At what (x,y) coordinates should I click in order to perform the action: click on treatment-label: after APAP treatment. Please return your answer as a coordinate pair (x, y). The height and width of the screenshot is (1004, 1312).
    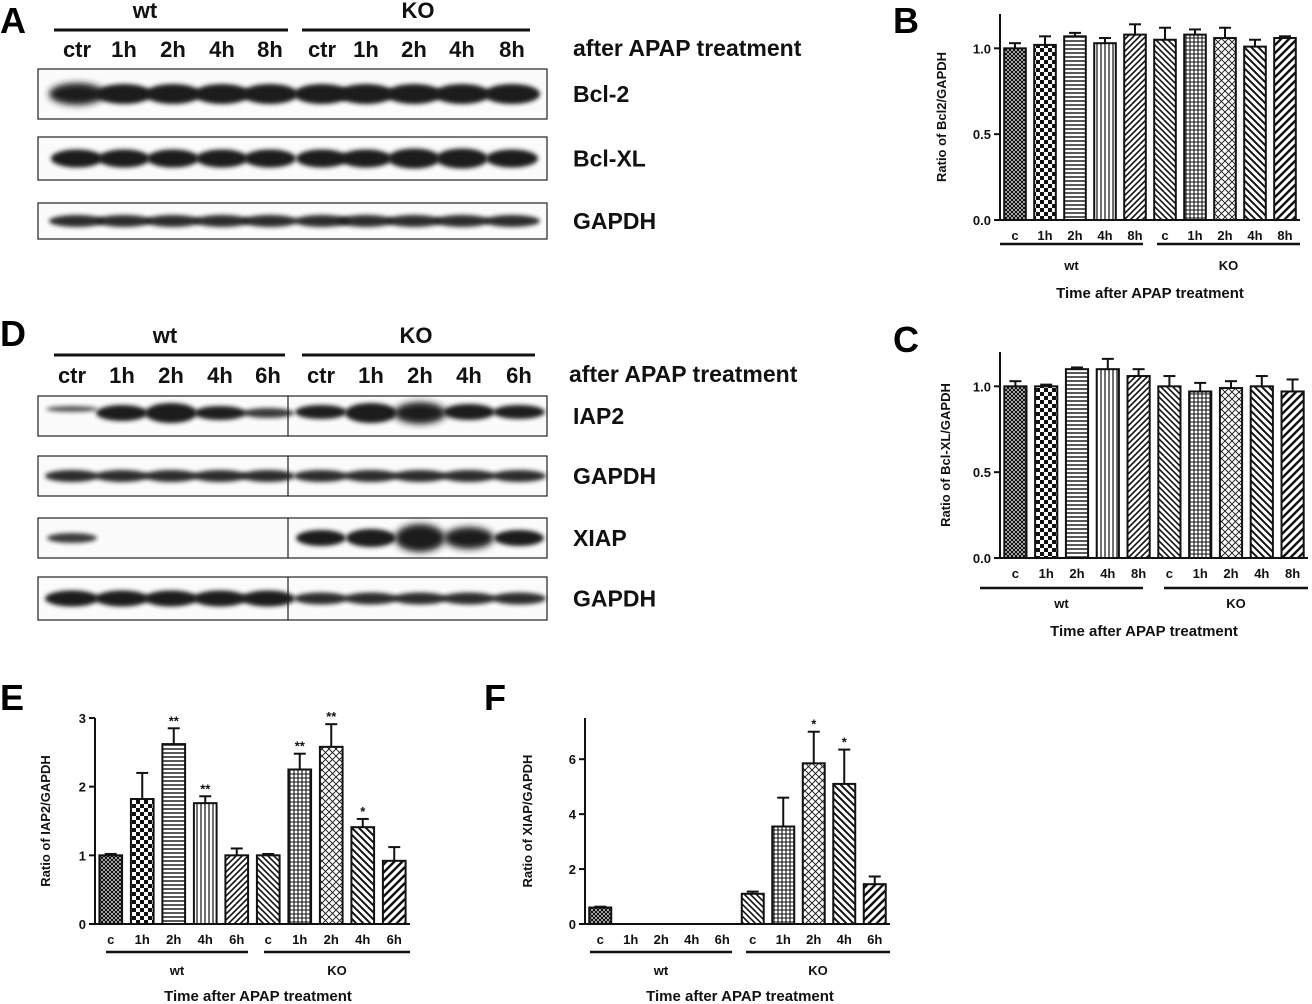
    Looking at the image, I should click on (683, 374).